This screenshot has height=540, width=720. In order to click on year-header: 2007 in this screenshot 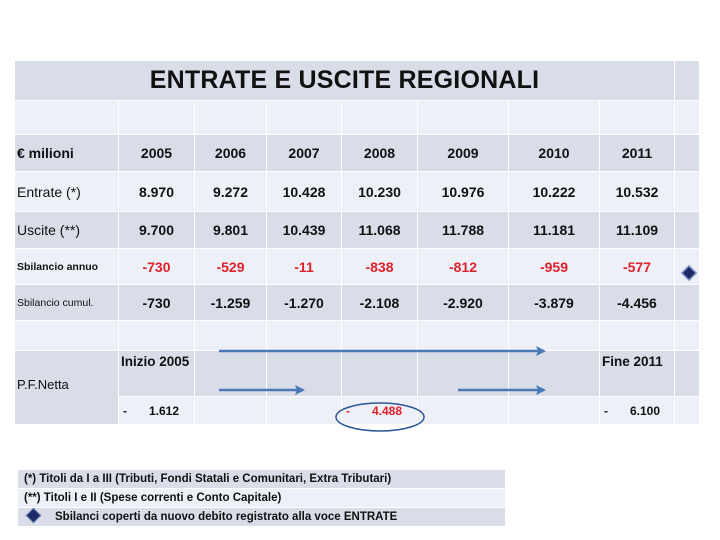, I will do `click(304, 153)`.